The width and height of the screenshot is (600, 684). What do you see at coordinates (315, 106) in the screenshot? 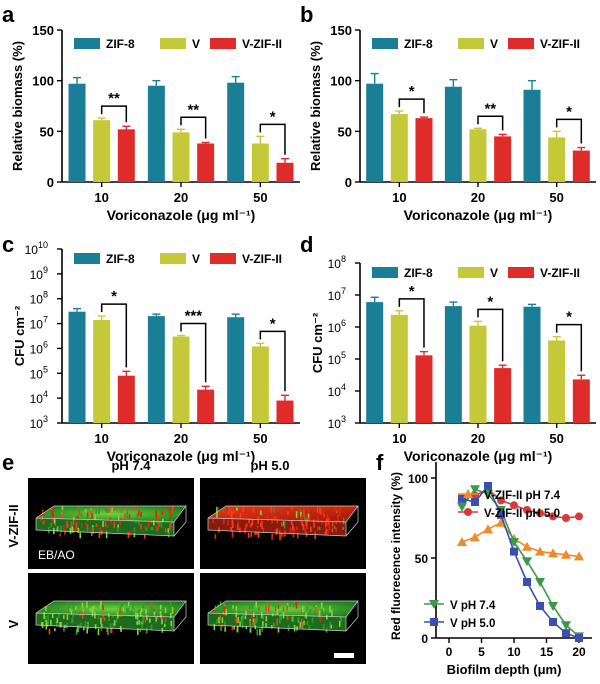
I see `y-axis-label: Relative biomass (%)` at bounding box center [315, 106].